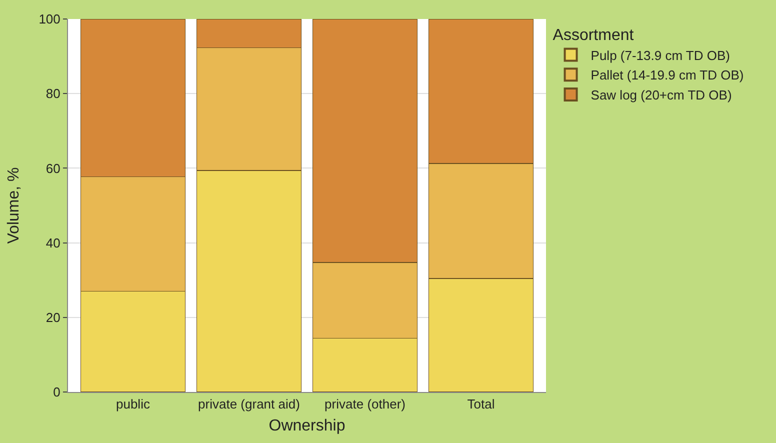 This screenshot has width=776, height=443. What do you see at coordinates (667, 75) in the screenshot?
I see `legend-label: Pallet (14-19.9 cm TD OB)` at bounding box center [667, 75].